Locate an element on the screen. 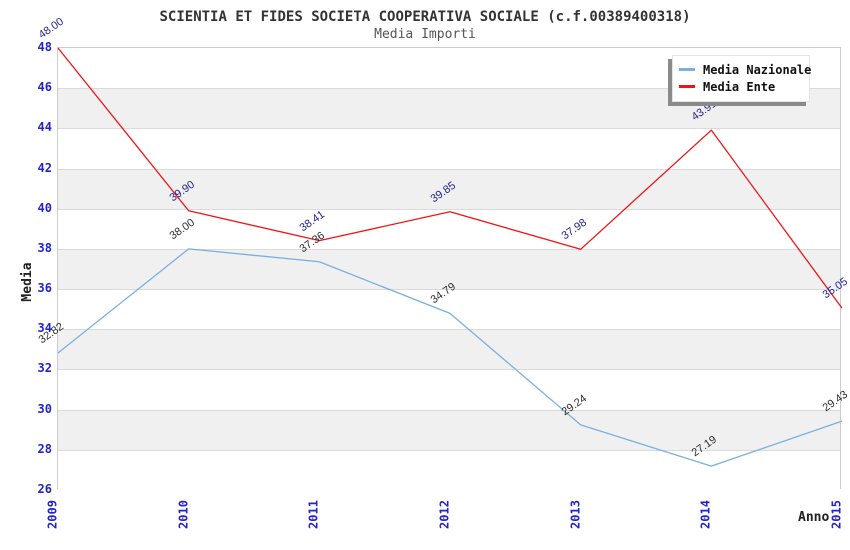 This screenshot has width=850, height=550. legend-row-media-nazionale: Media Nazionale is located at coordinates (745, 69).